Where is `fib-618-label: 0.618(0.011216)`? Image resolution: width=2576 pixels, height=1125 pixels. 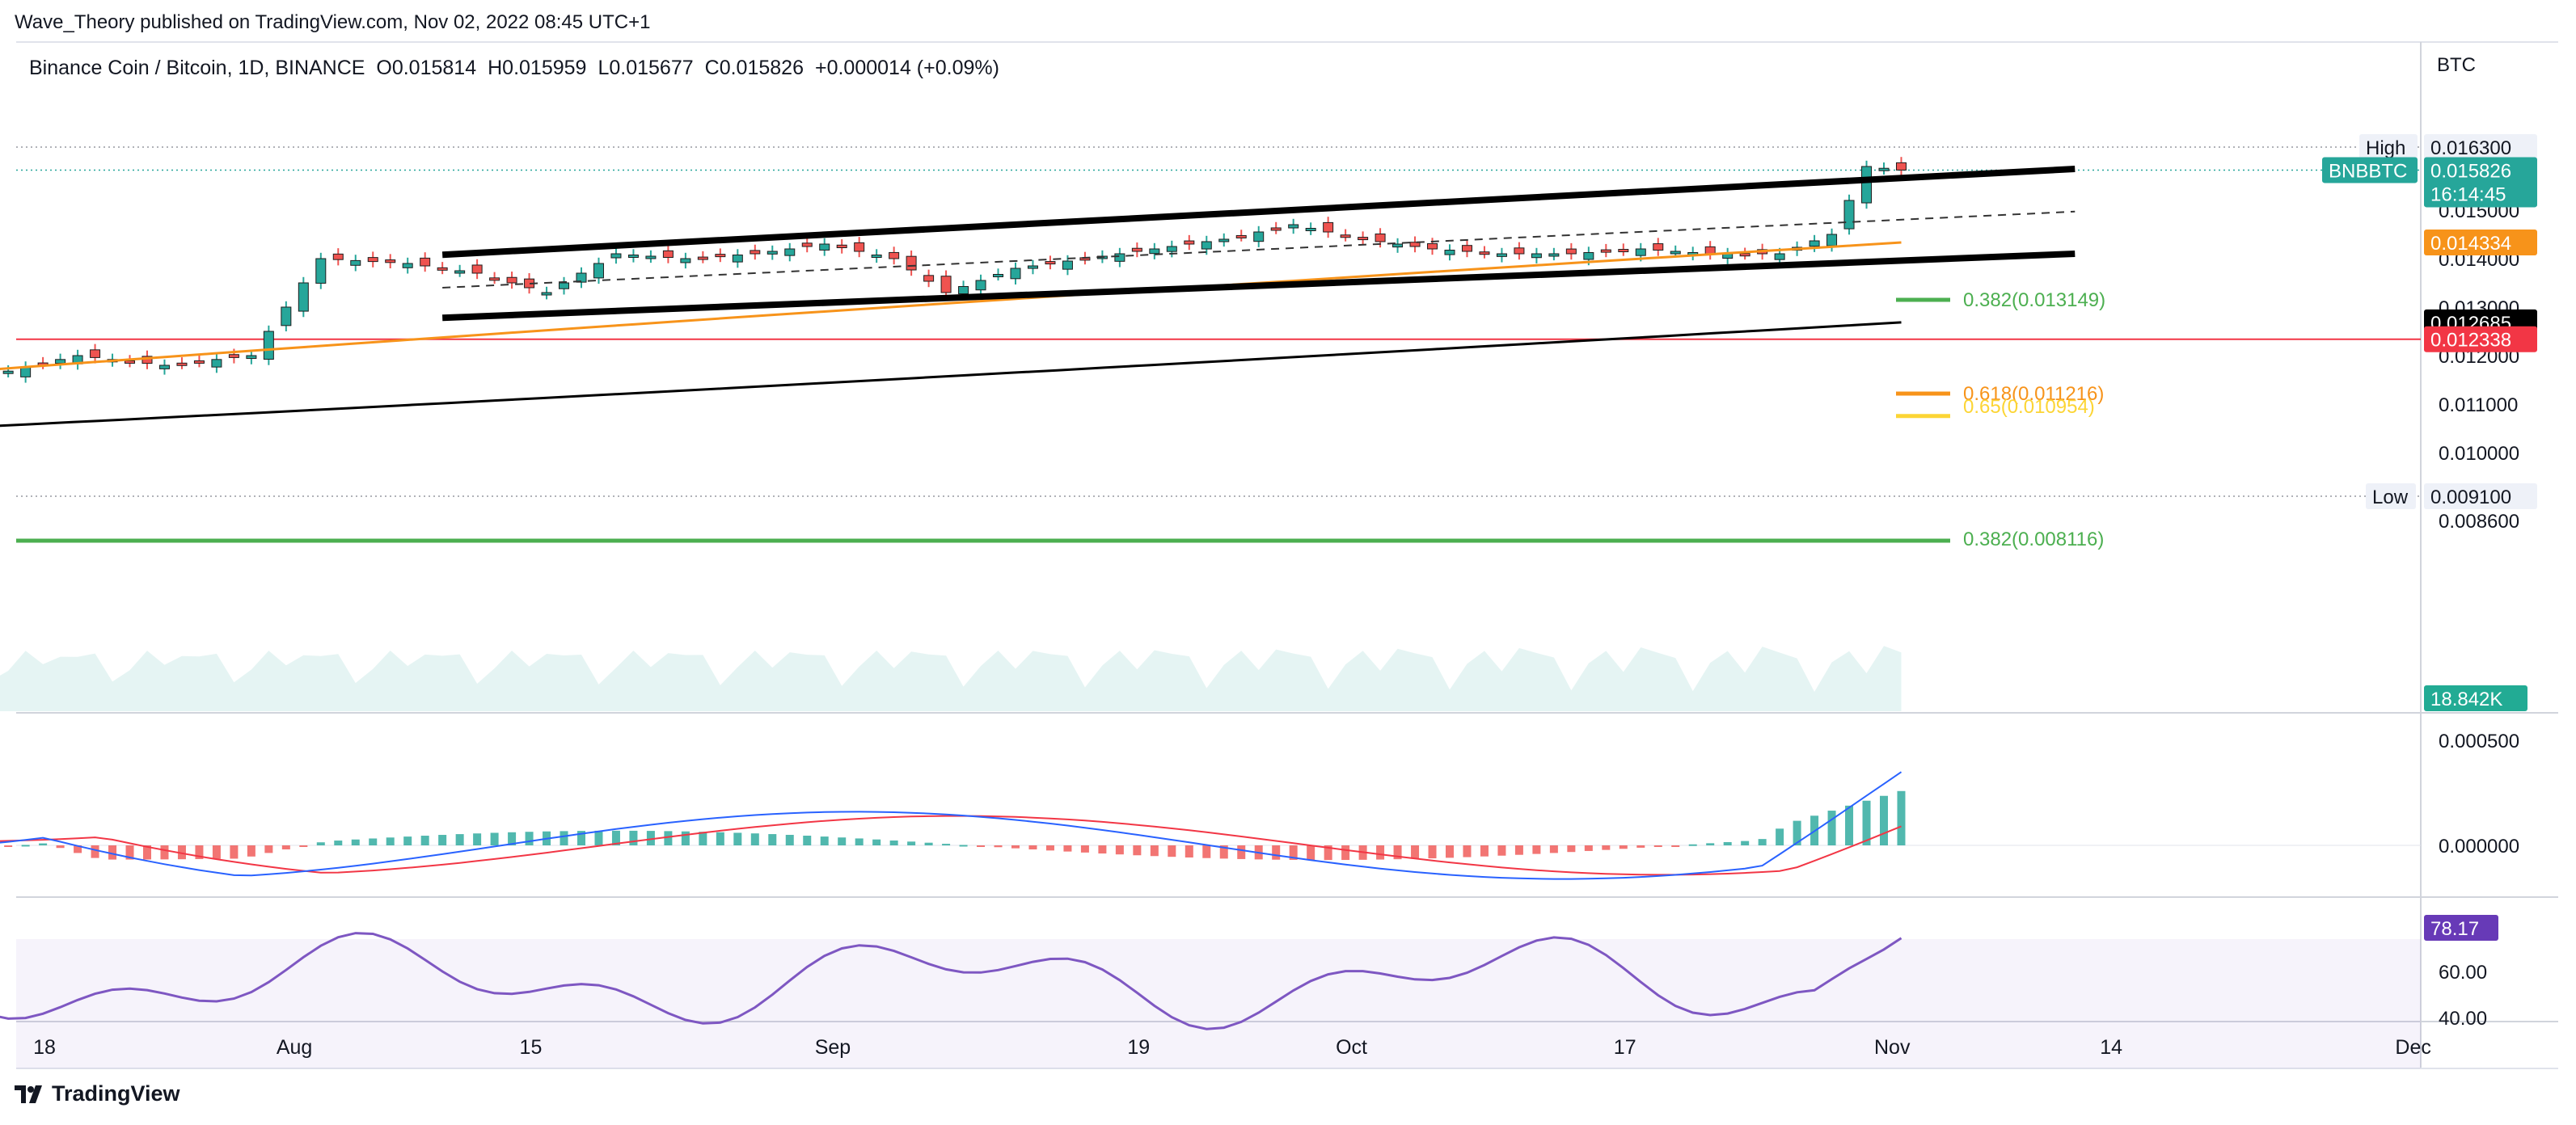 fib-618-label: 0.618(0.011216) is located at coordinates (2033, 394).